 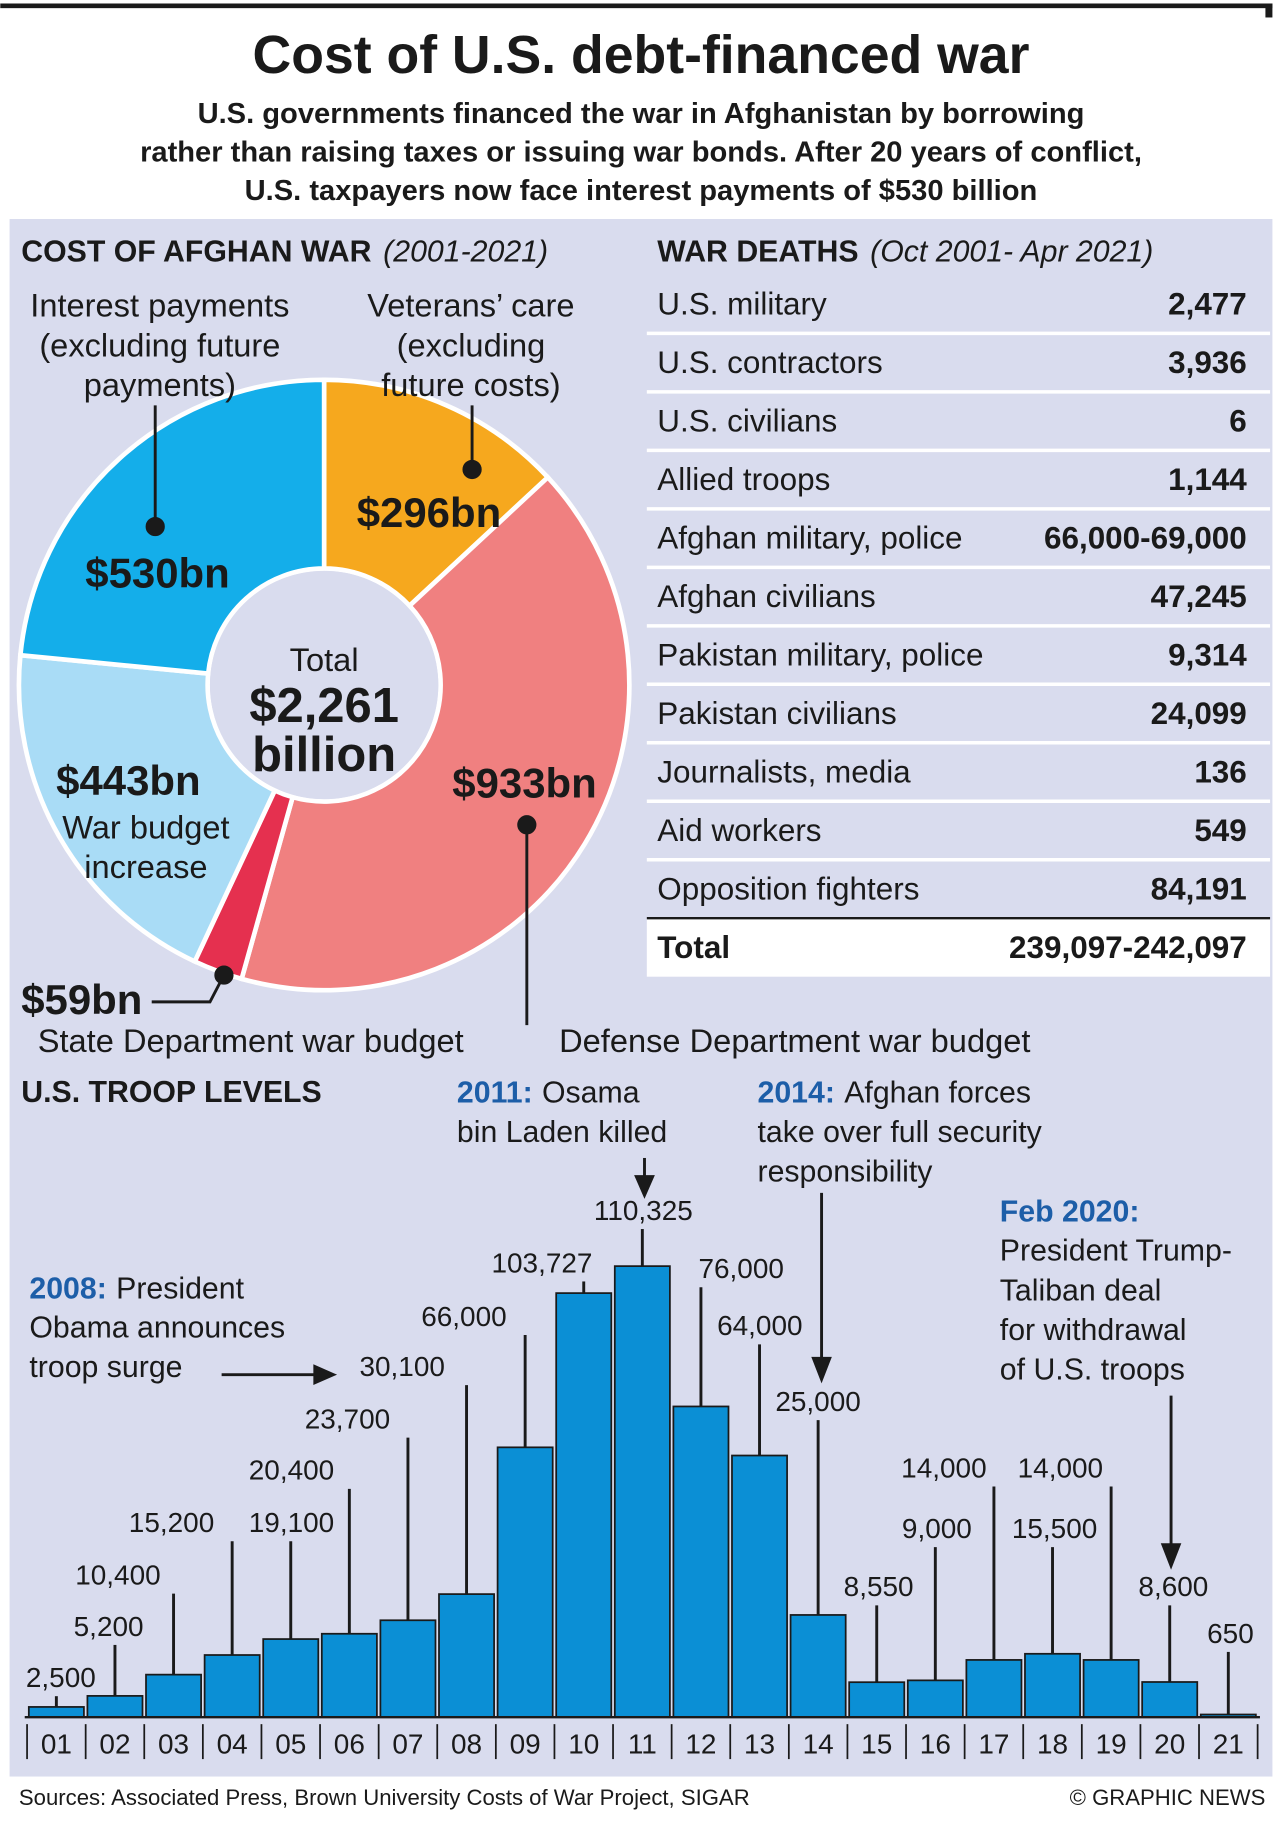 What do you see at coordinates (693, 947) in the screenshot?
I see `table-total-label: Total` at bounding box center [693, 947].